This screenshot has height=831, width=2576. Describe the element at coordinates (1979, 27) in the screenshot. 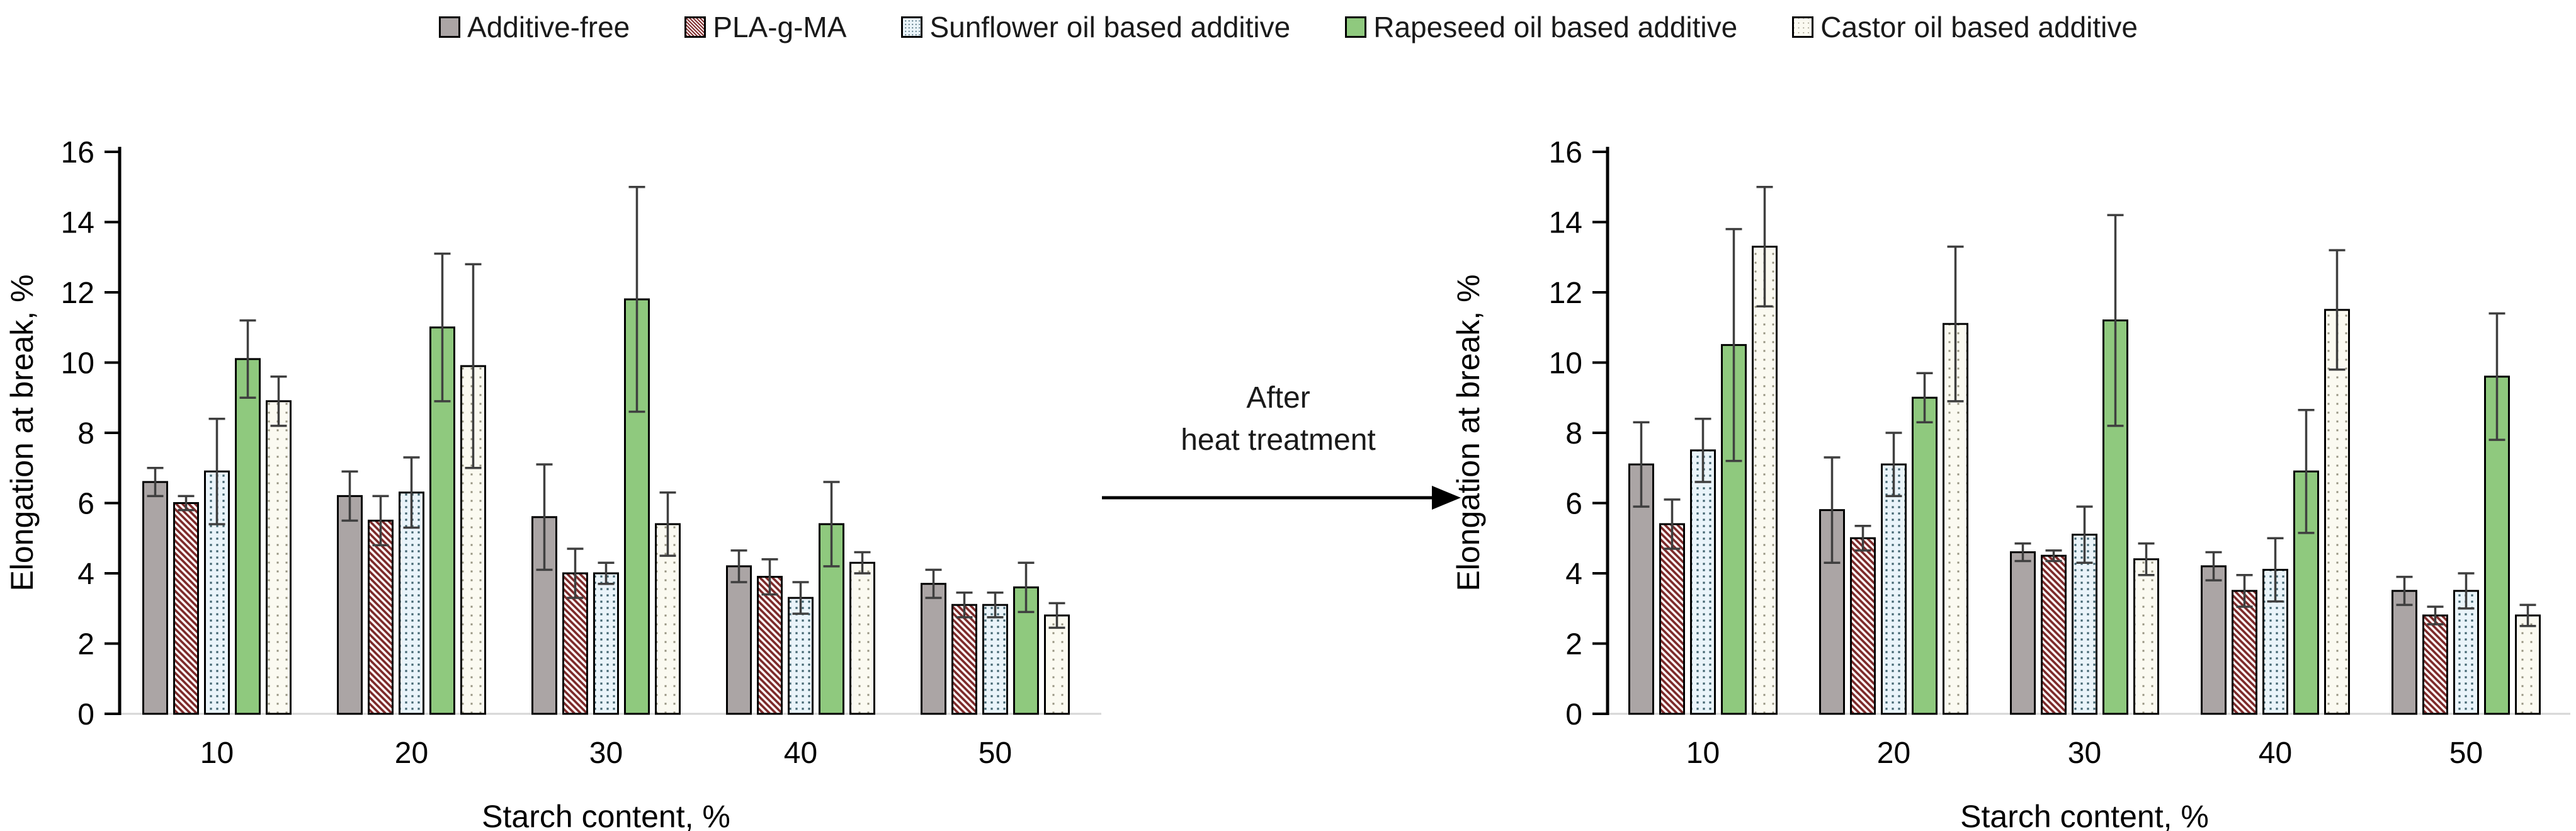

I see `legend-label: Castor oil based additive` at that location.